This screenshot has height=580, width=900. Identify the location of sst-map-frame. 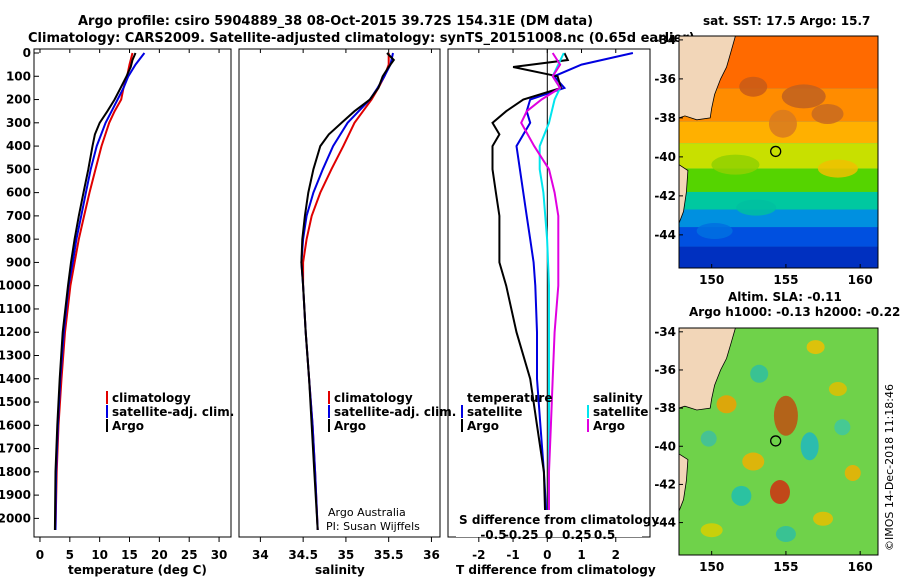
(778, 152).